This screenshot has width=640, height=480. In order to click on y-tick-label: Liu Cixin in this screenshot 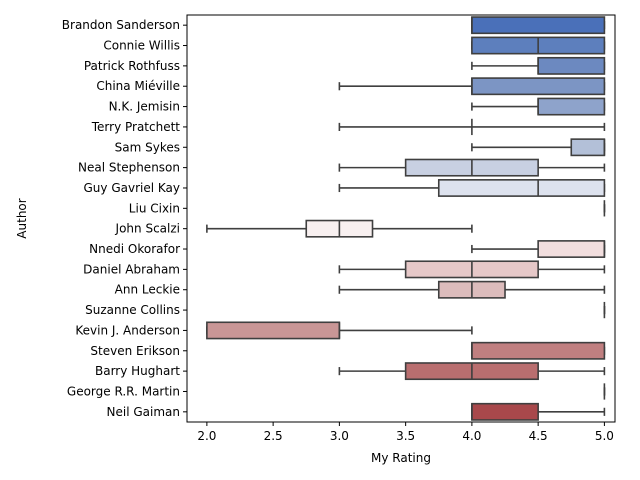, I will do `click(154, 208)`.